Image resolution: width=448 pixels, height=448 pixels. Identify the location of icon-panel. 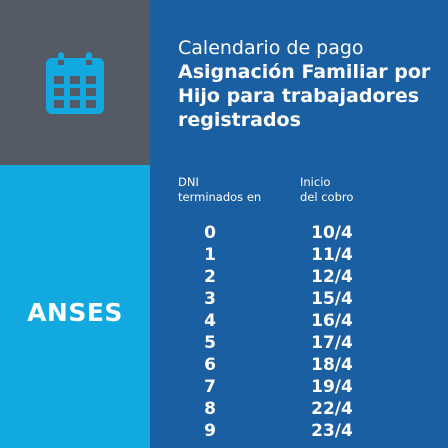
(75, 82).